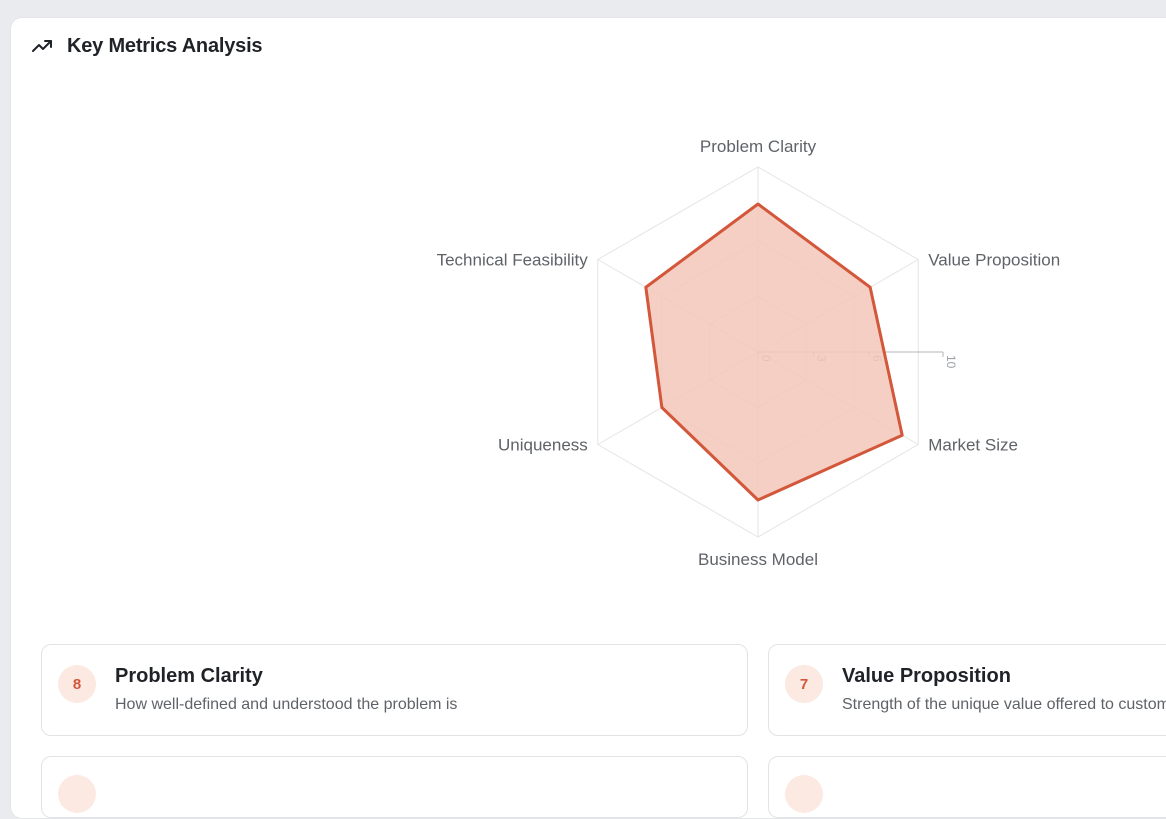  Describe the element at coordinates (77, 684) in the screenshot. I see `score-badge: 8` at that location.